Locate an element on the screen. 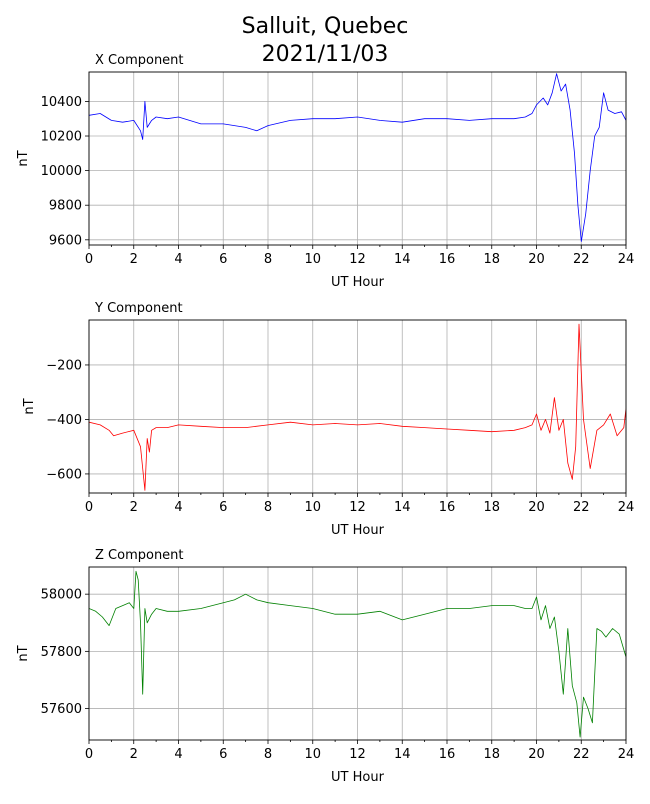 This screenshot has height=804, width=650. x-component-ylabel: nT is located at coordinates (23, 158).